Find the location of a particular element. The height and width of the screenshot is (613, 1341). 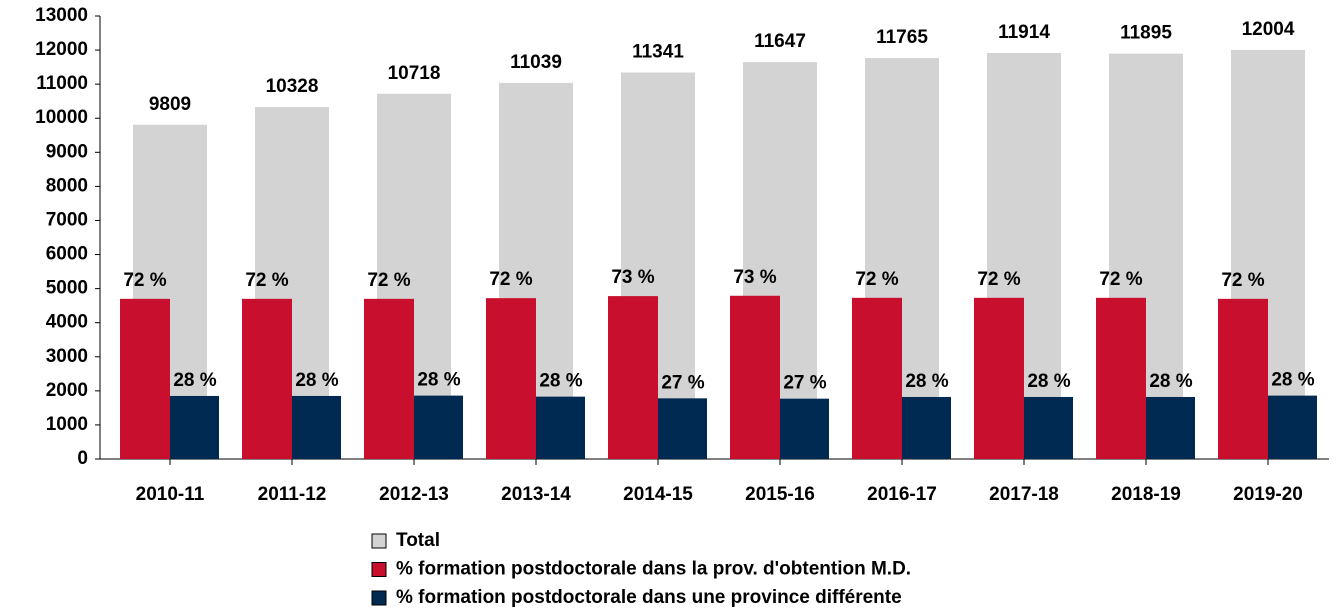

y-tick-label: 6000 is located at coordinates (67, 254).